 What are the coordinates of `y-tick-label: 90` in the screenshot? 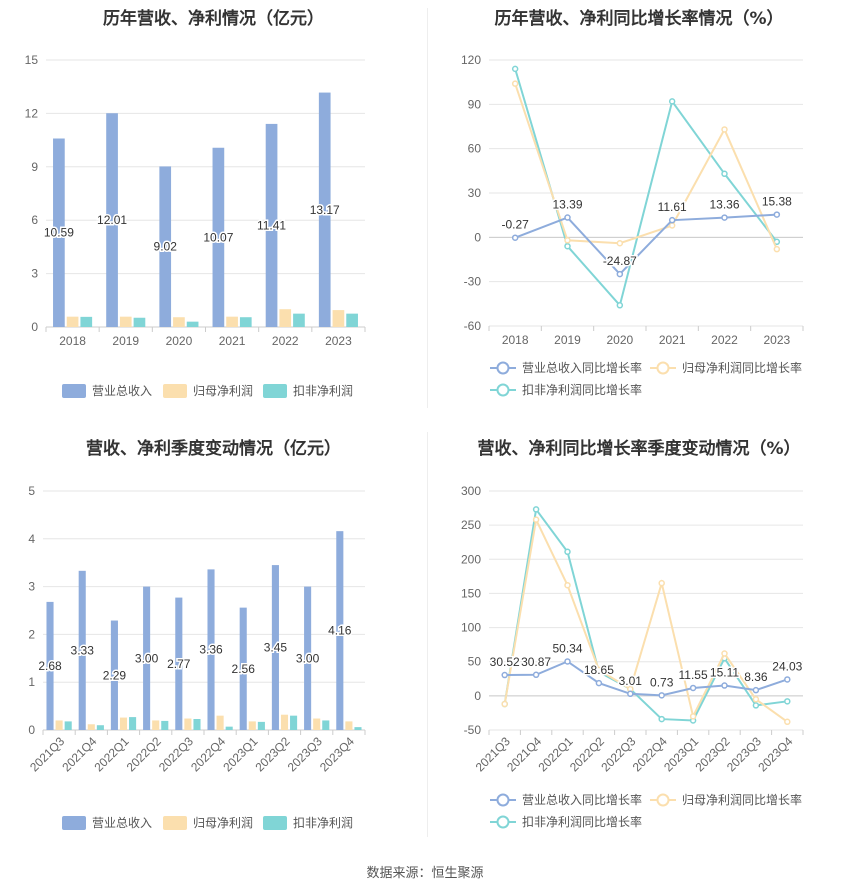 It's located at (475, 104).